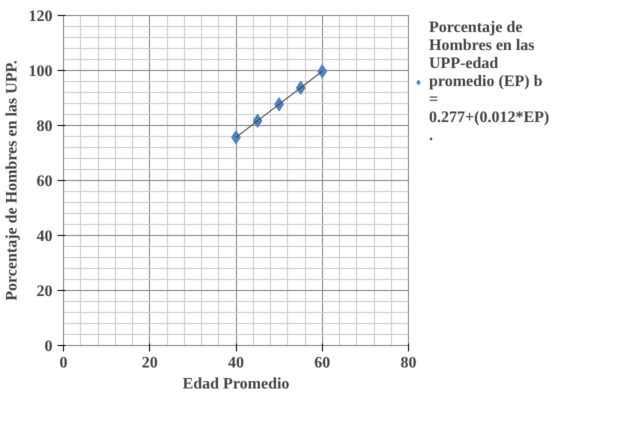 The width and height of the screenshot is (623, 424). What do you see at coordinates (322, 363) in the screenshot?
I see `x-tick-label: 60` at bounding box center [322, 363].